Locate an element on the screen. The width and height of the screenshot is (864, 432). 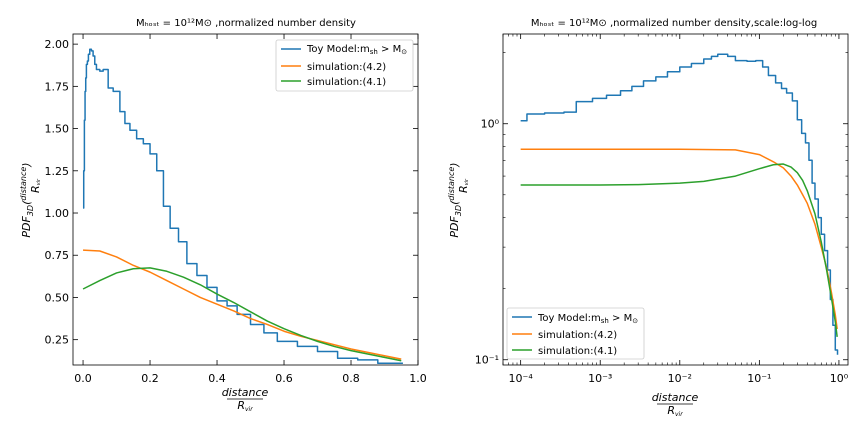
right-ytick-label: 10⁻¹ is located at coordinates (487, 360).